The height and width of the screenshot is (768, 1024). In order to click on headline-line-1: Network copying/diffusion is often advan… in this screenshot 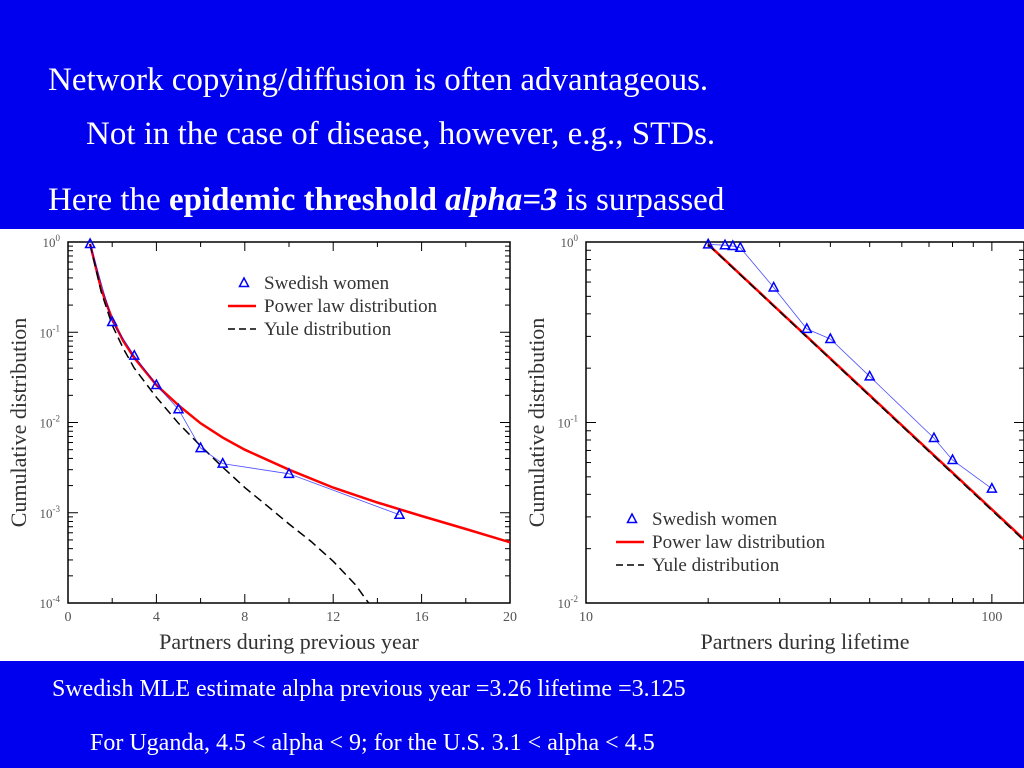, I will do `click(378, 80)`.